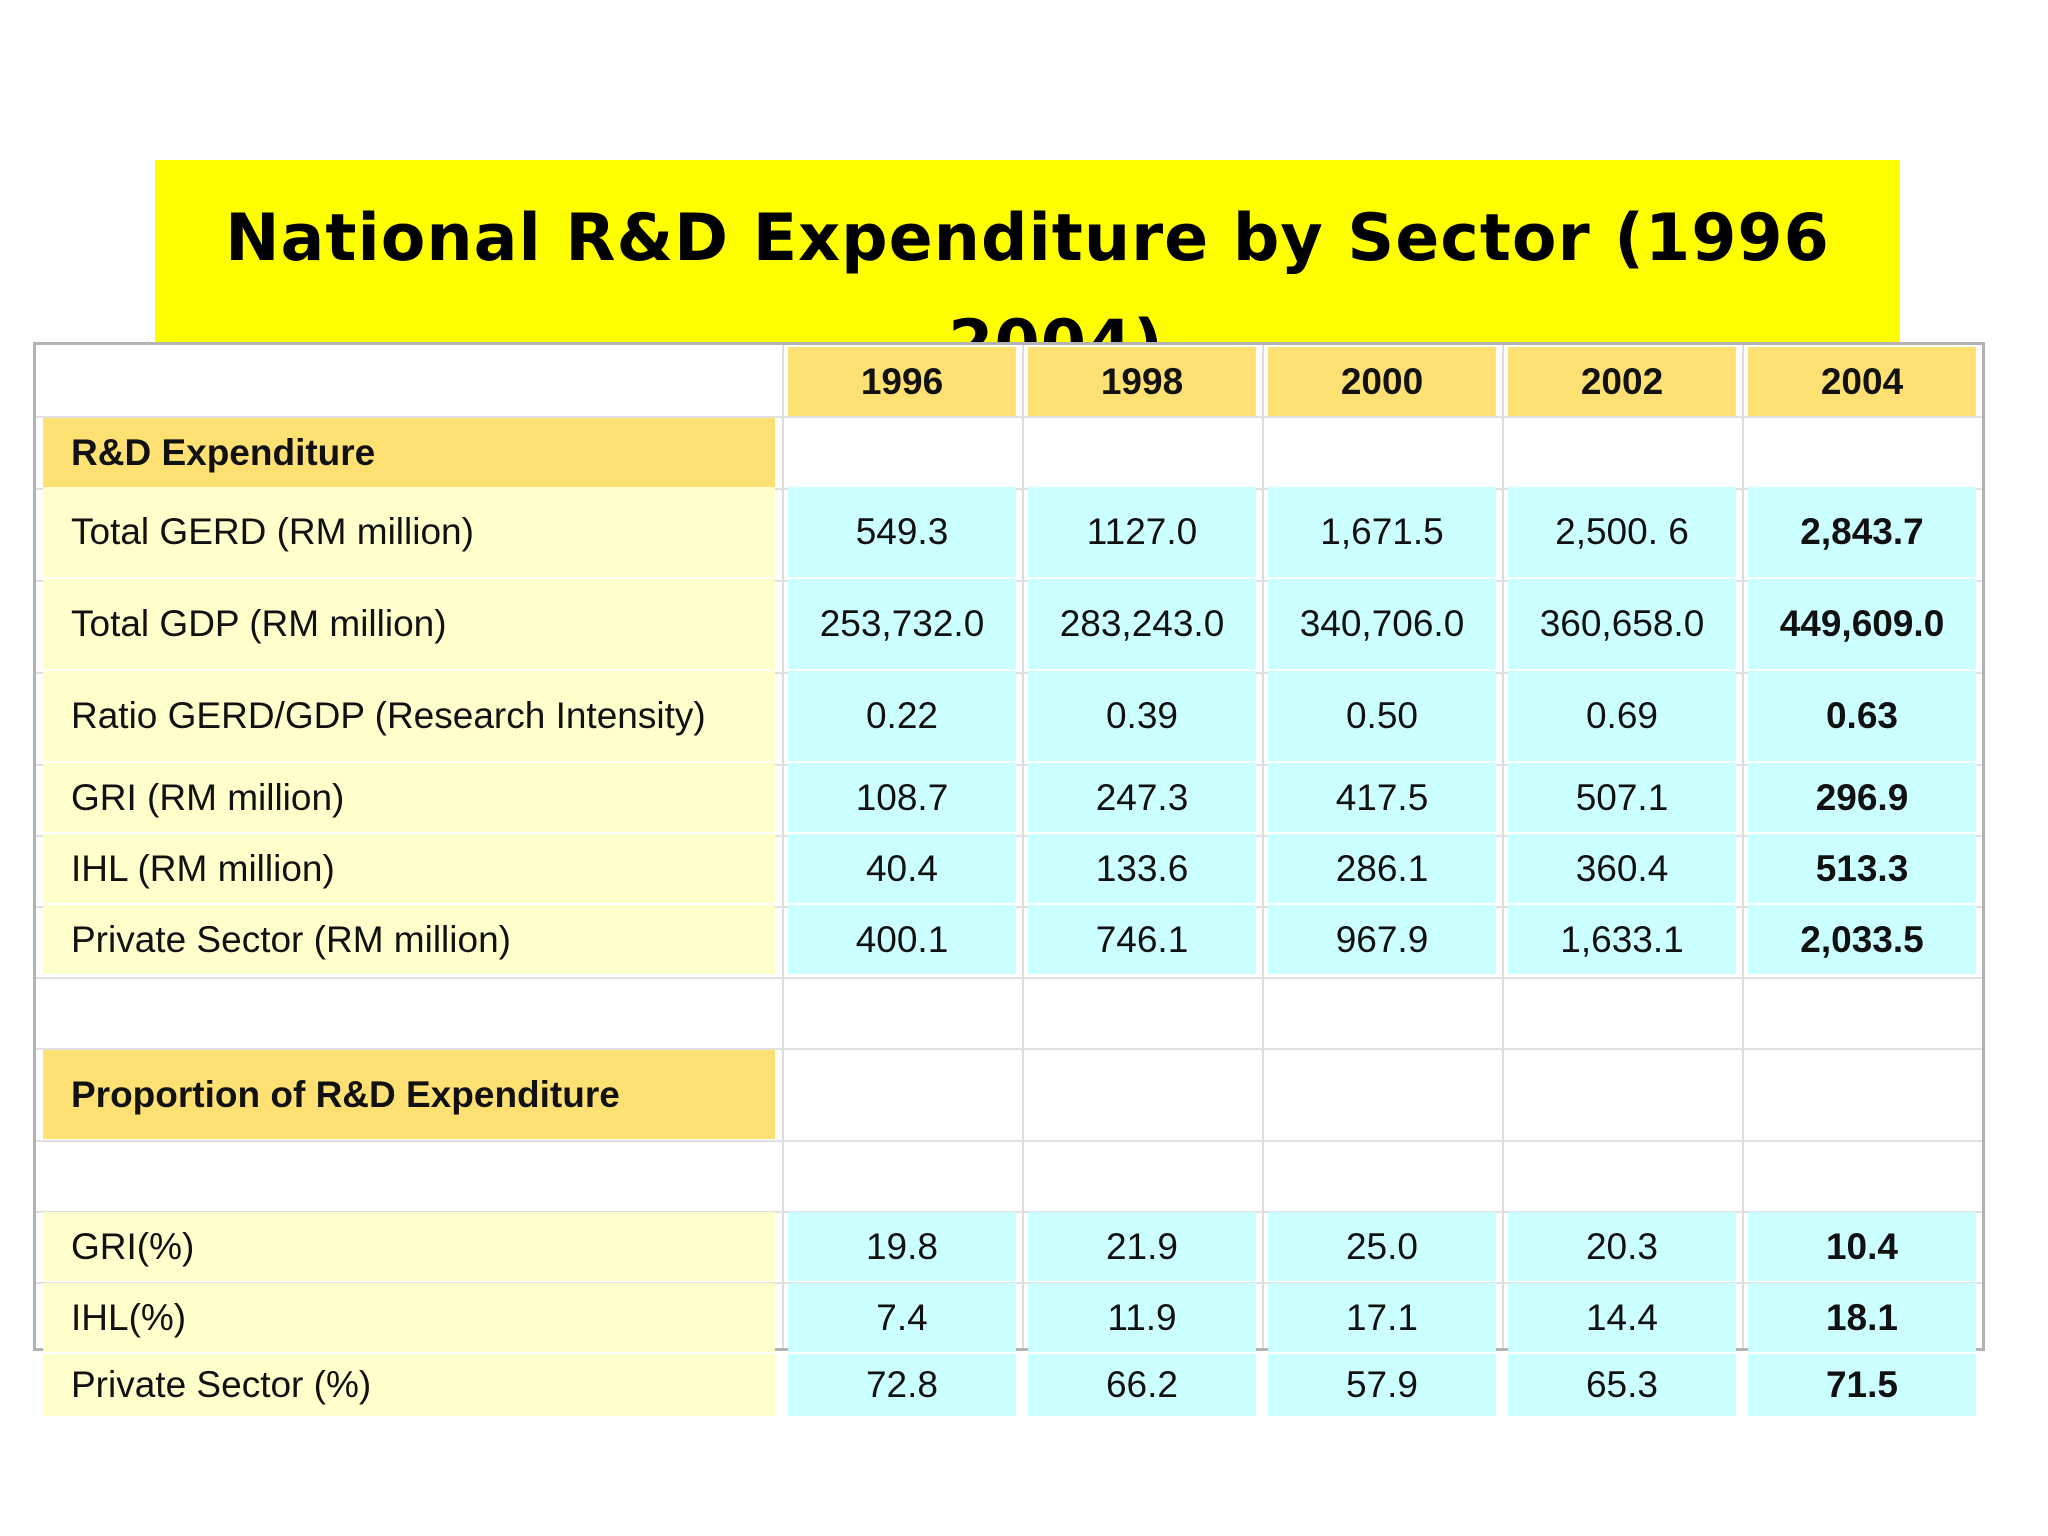 The image size is (2048, 1536). What do you see at coordinates (1622, 381) in the screenshot?
I see `year-header: 2002` at bounding box center [1622, 381].